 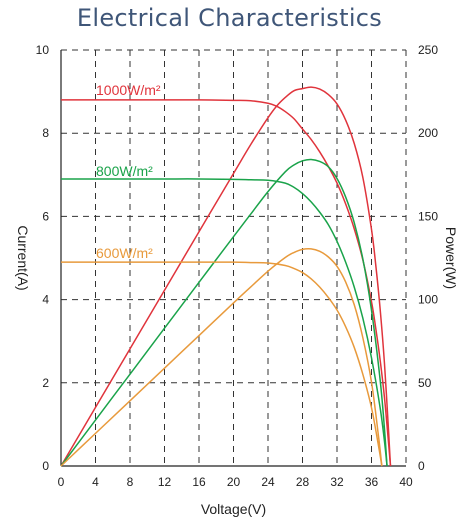 What do you see at coordinates (337, 482) in the screenshot?
I see `x-tick-label: 32` at bounding box center [337, 482].